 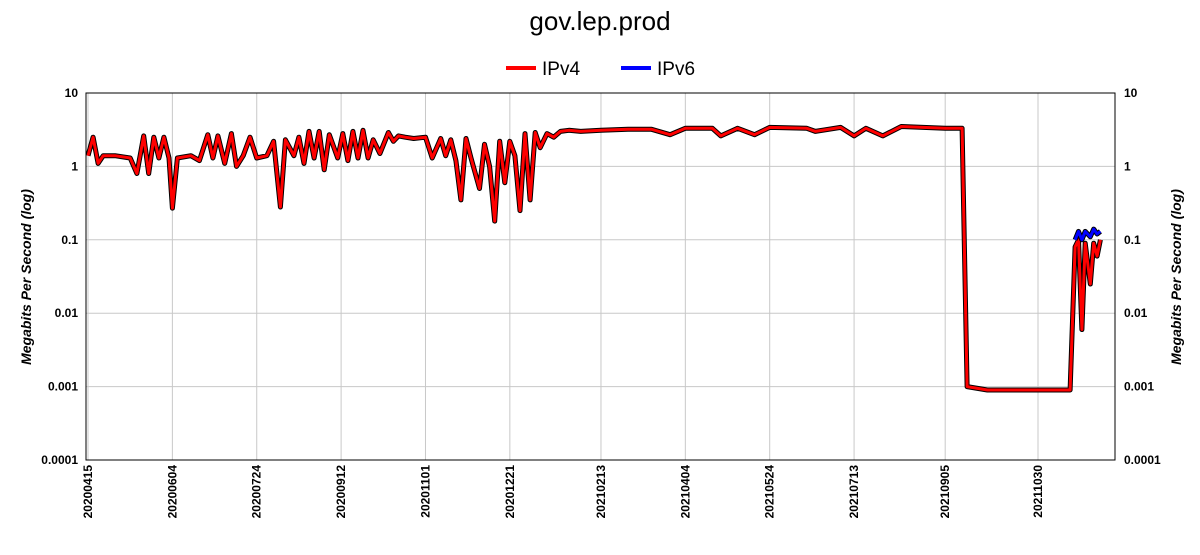 What do you see at coordinates (26, 277) in the screenshot?
I see `y-axis-title-left: Megabits Per Second (log)` at bounding box center [26, 277].